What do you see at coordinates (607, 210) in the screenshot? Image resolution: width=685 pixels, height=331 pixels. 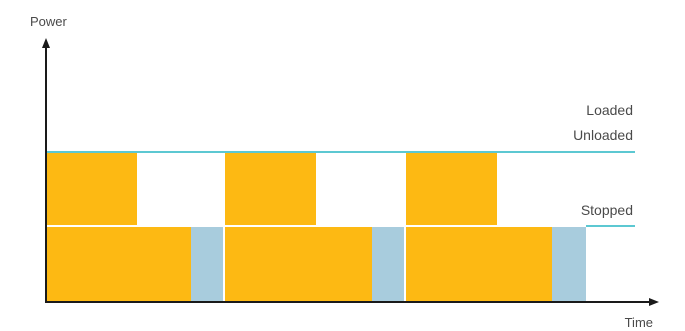 I see `stopped-level-label: Stopped` at bounding box center [607, 210].